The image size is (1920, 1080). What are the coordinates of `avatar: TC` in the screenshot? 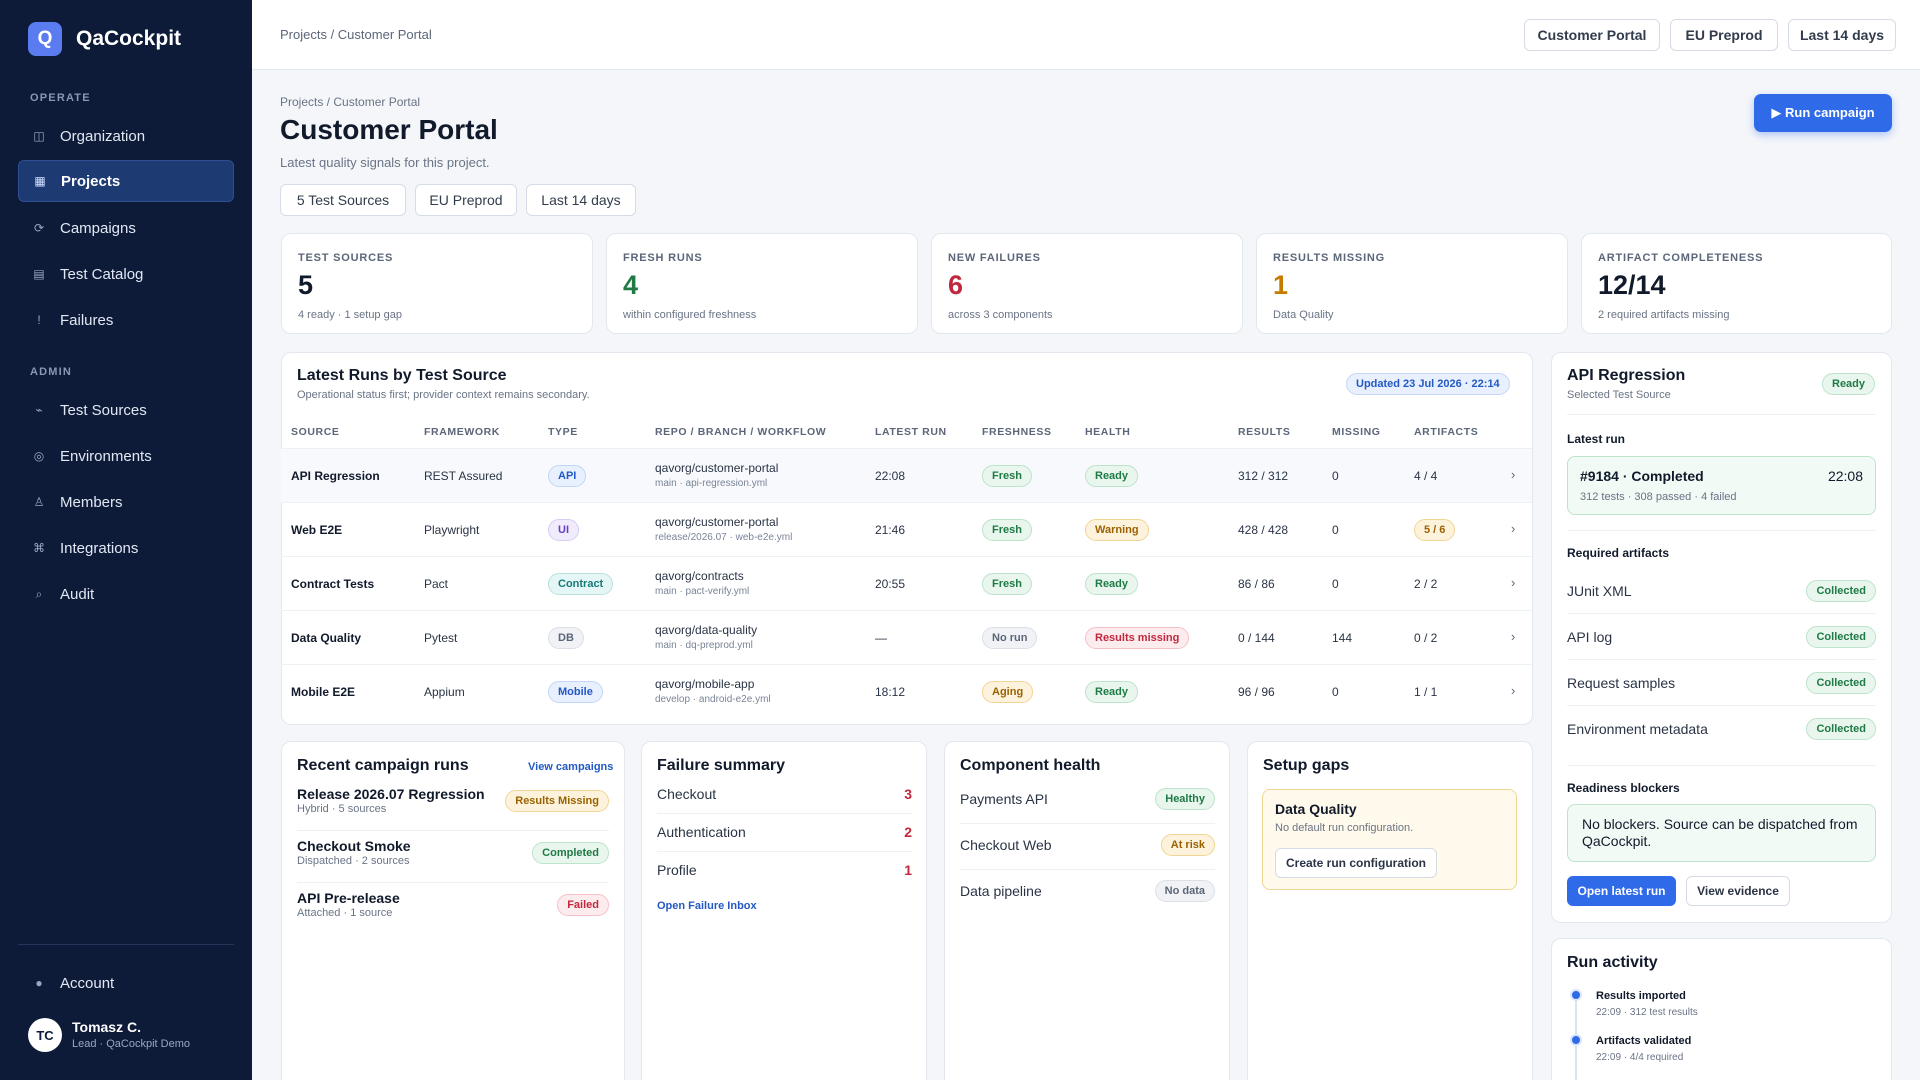 It's located at (45, 1035).